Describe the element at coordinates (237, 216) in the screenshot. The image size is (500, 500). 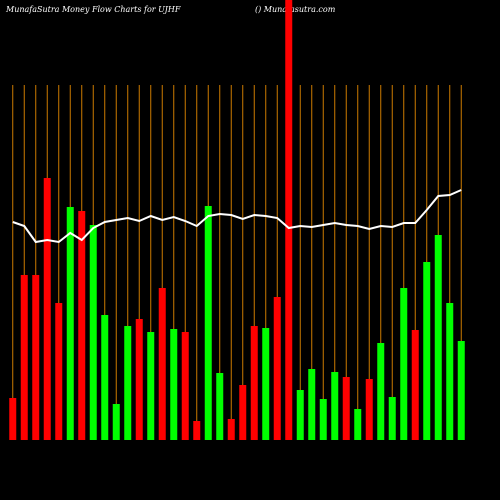
I see `money-flow-line` at that location.